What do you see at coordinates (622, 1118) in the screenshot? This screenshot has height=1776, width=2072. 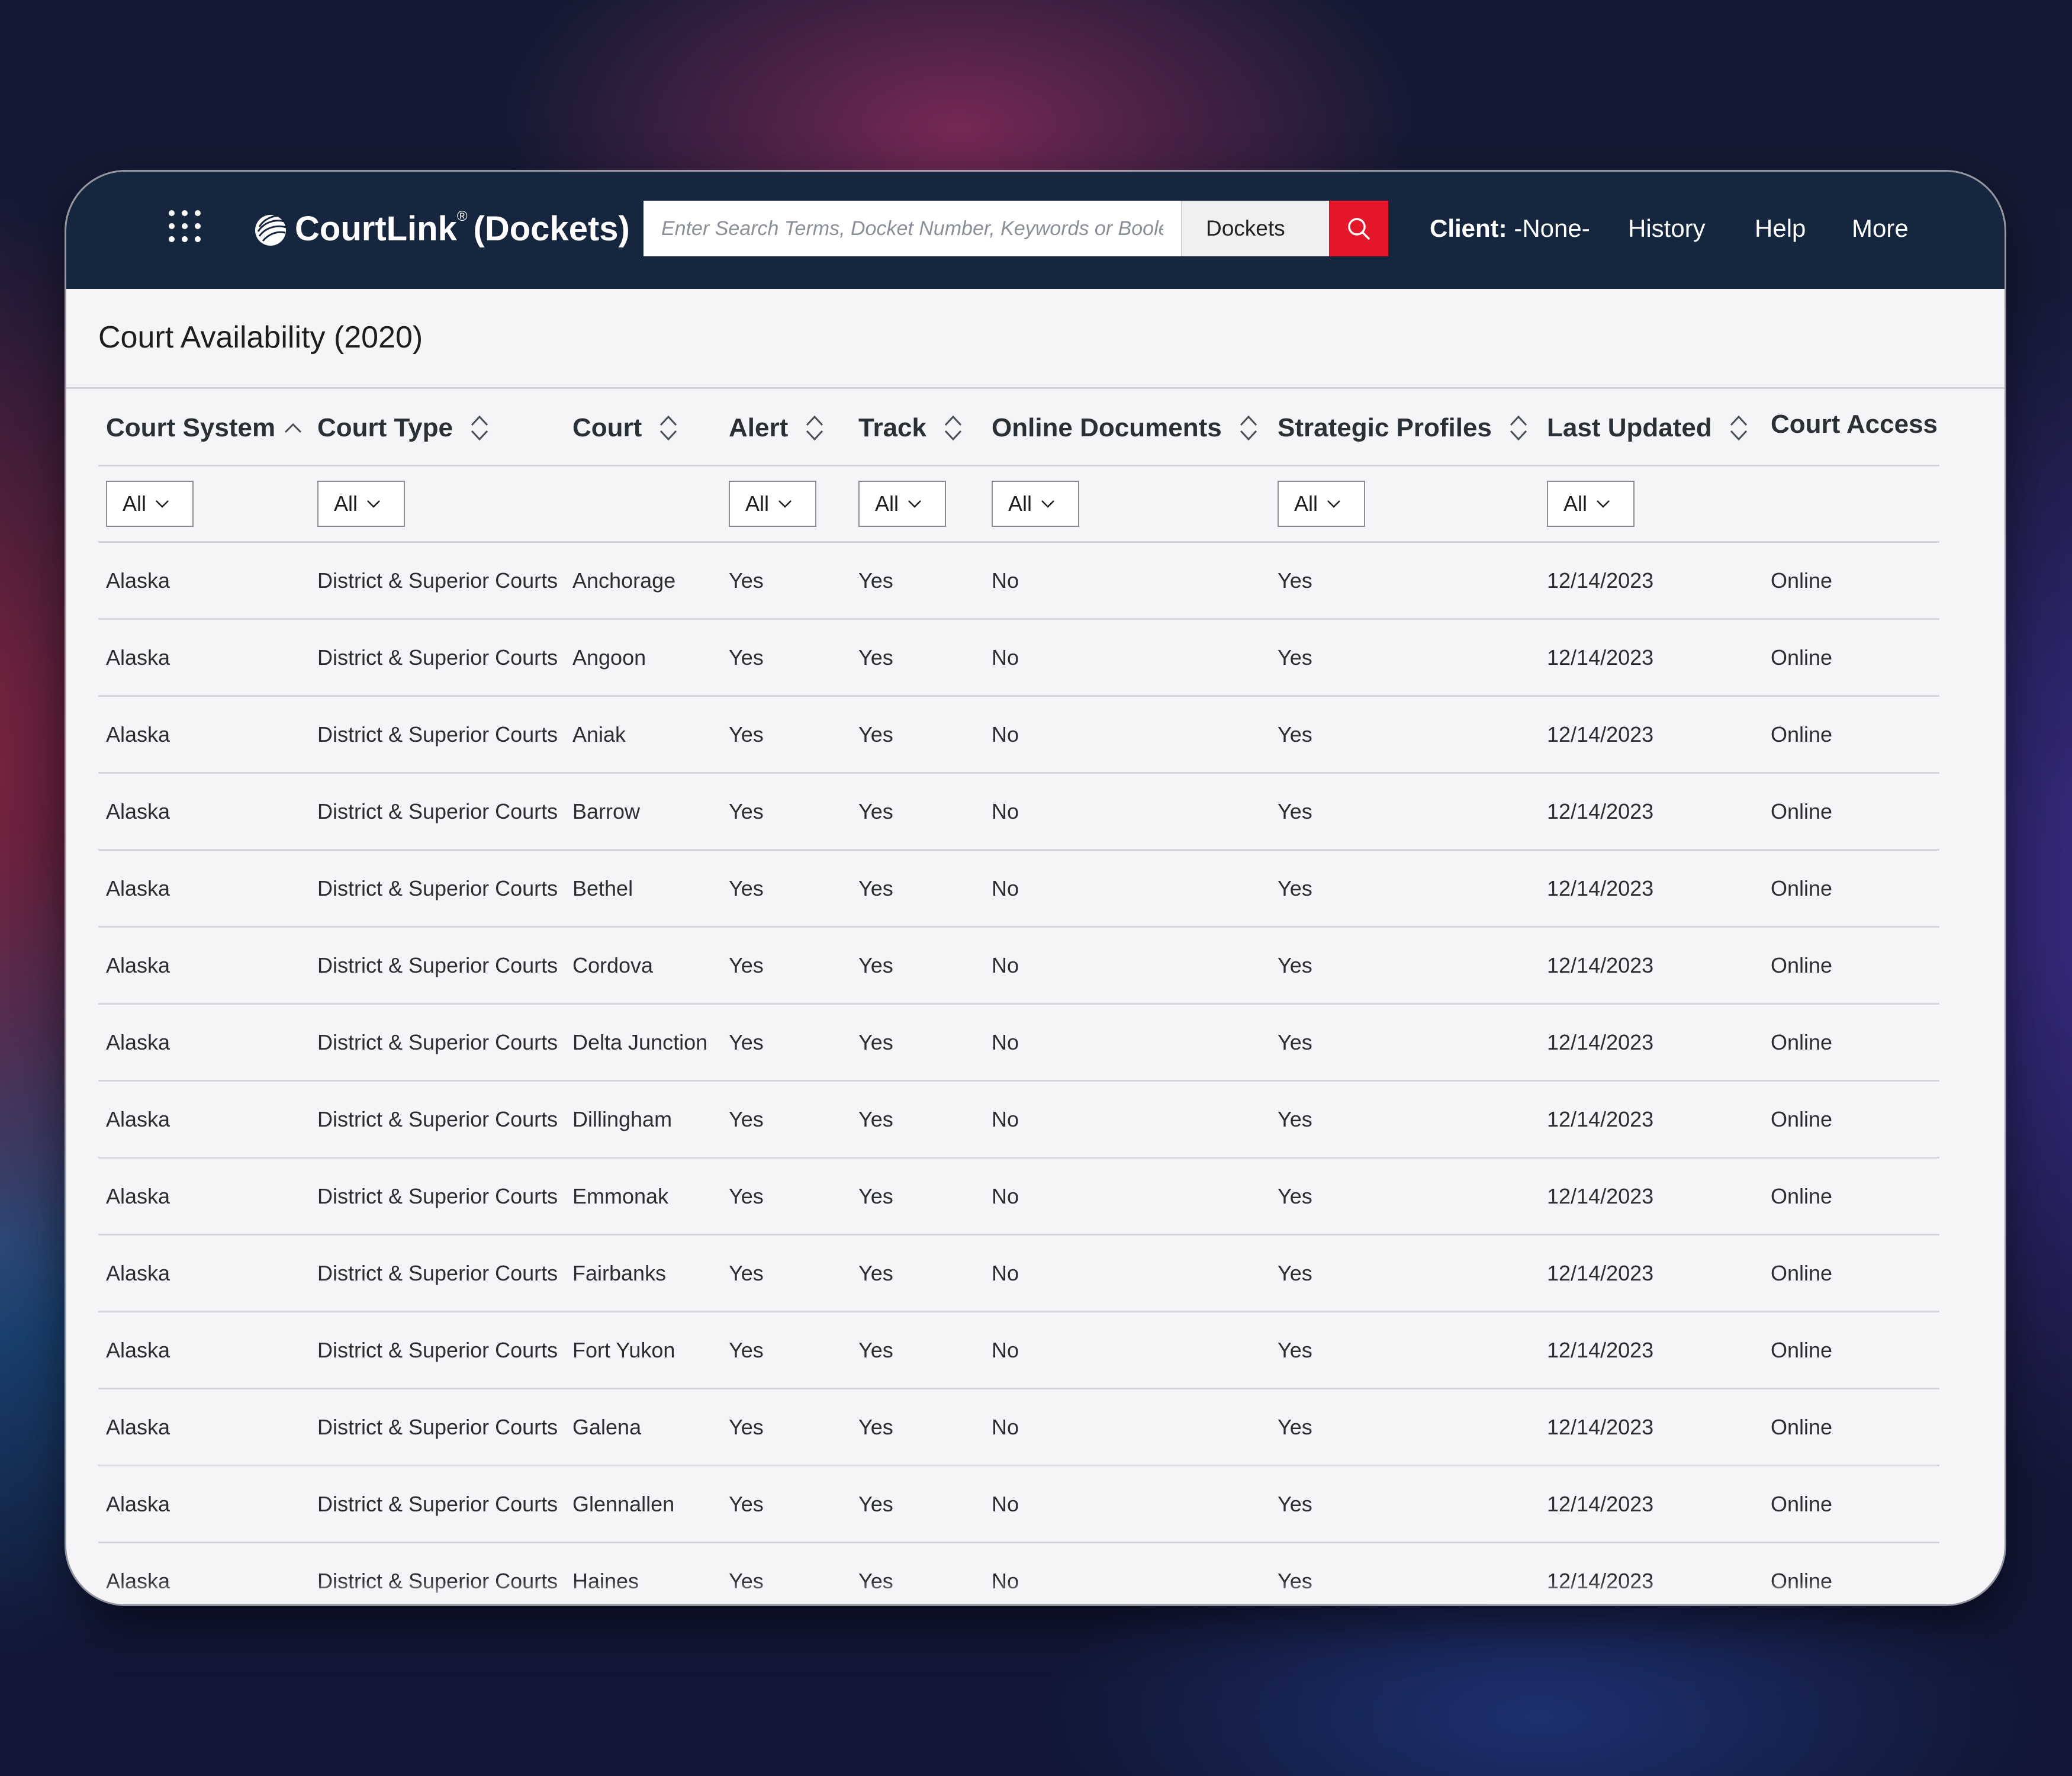 I see `cell-court: Dillingham` at bounding box center [622, 1118].